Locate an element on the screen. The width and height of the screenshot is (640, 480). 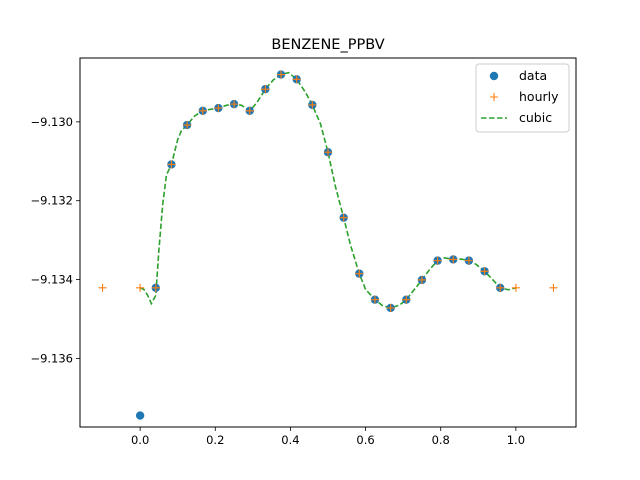
legend-label: hourly is located at coordinates (539, 96).